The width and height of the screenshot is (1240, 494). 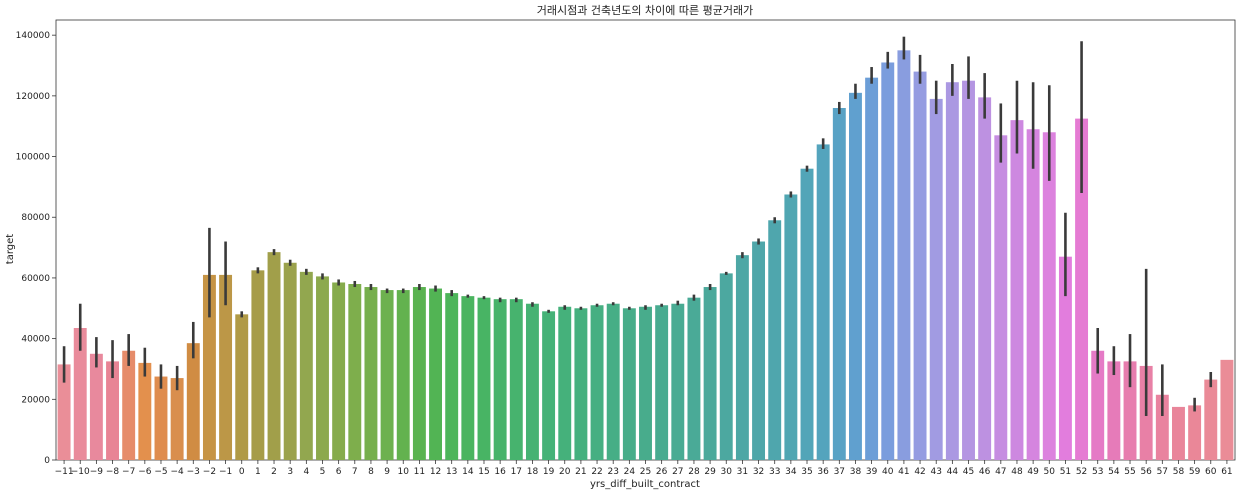 What do you see at coordinates (953, 472) in the screenshot?
I see `x-tick-label-44: 44` at bounding box center [953, 472].